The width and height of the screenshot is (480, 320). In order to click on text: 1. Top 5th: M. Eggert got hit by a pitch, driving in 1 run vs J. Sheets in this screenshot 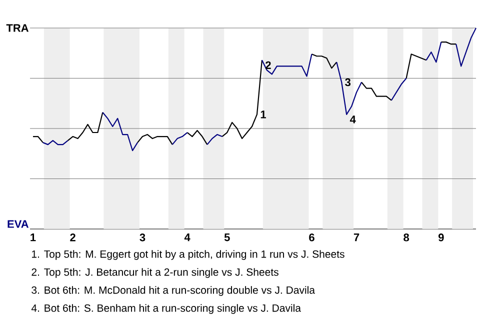, I will do `click(188, 255)`.